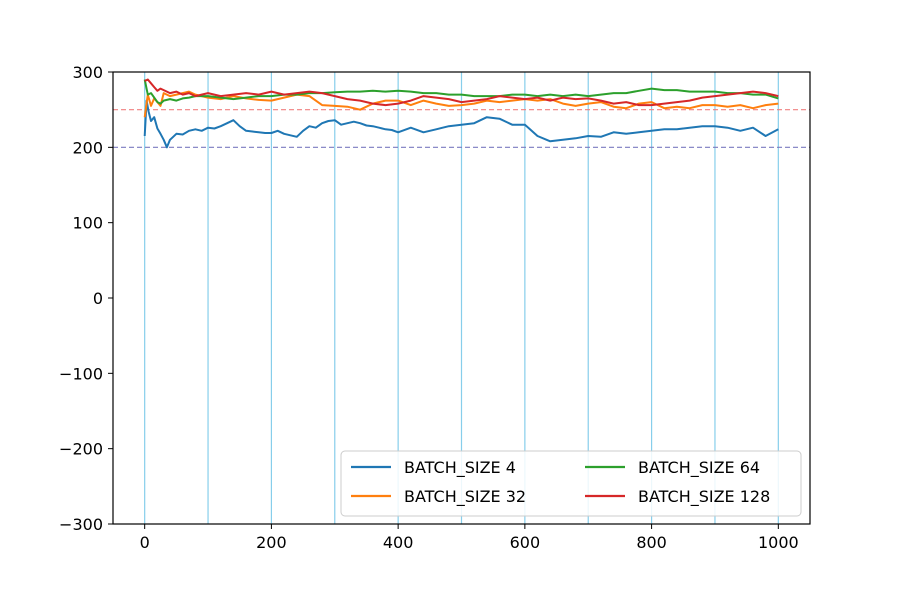 Image resolution: width=900 pixels, height=600 pixels. What do you see at coordinates (778, 542) in the screenshot?
I see `x-tick-label: 1000` at bounding box center [778, 542].